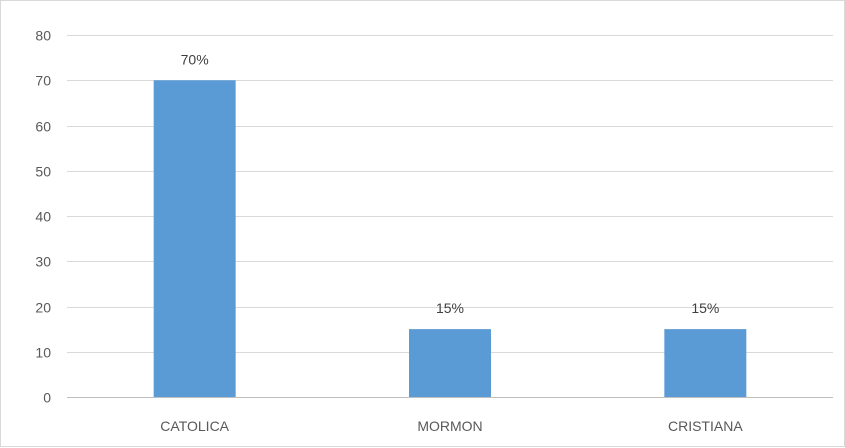 The height and width of the screenshot is (448, 845). Describe the element at coordinates (43, 172) in the screenshot. I see `y-tick-label: 50` at that location.